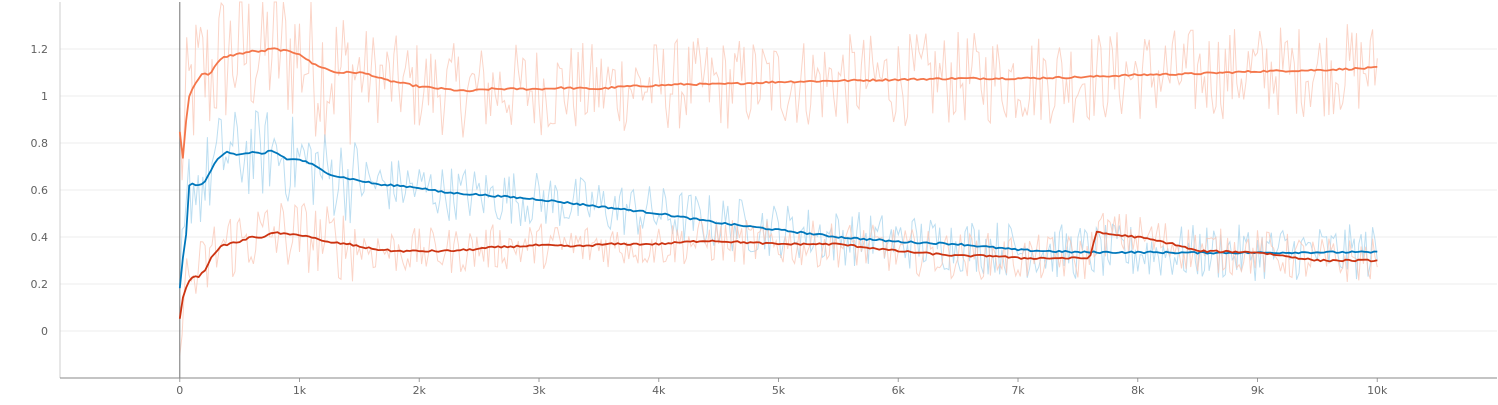 This screenshot has height=405, width=1498. What do you see at coordinates (1138, 390) in the screenshot?
I see `x-tick-label-8: 8k` at bounding box center [1138, 390].